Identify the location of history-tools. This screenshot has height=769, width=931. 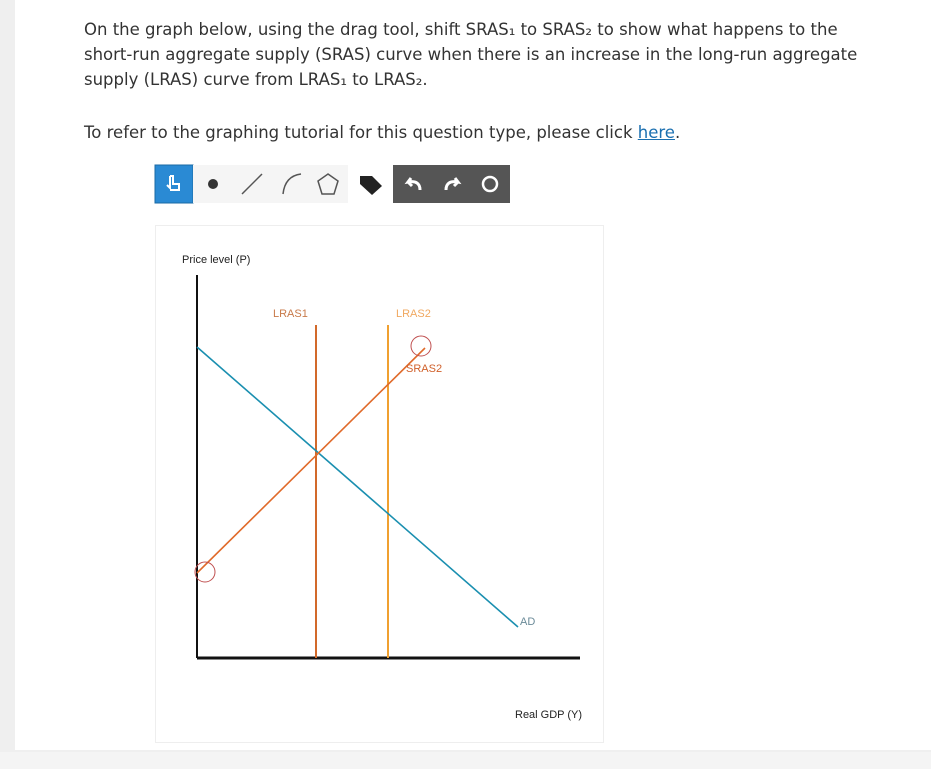
(451, 184).